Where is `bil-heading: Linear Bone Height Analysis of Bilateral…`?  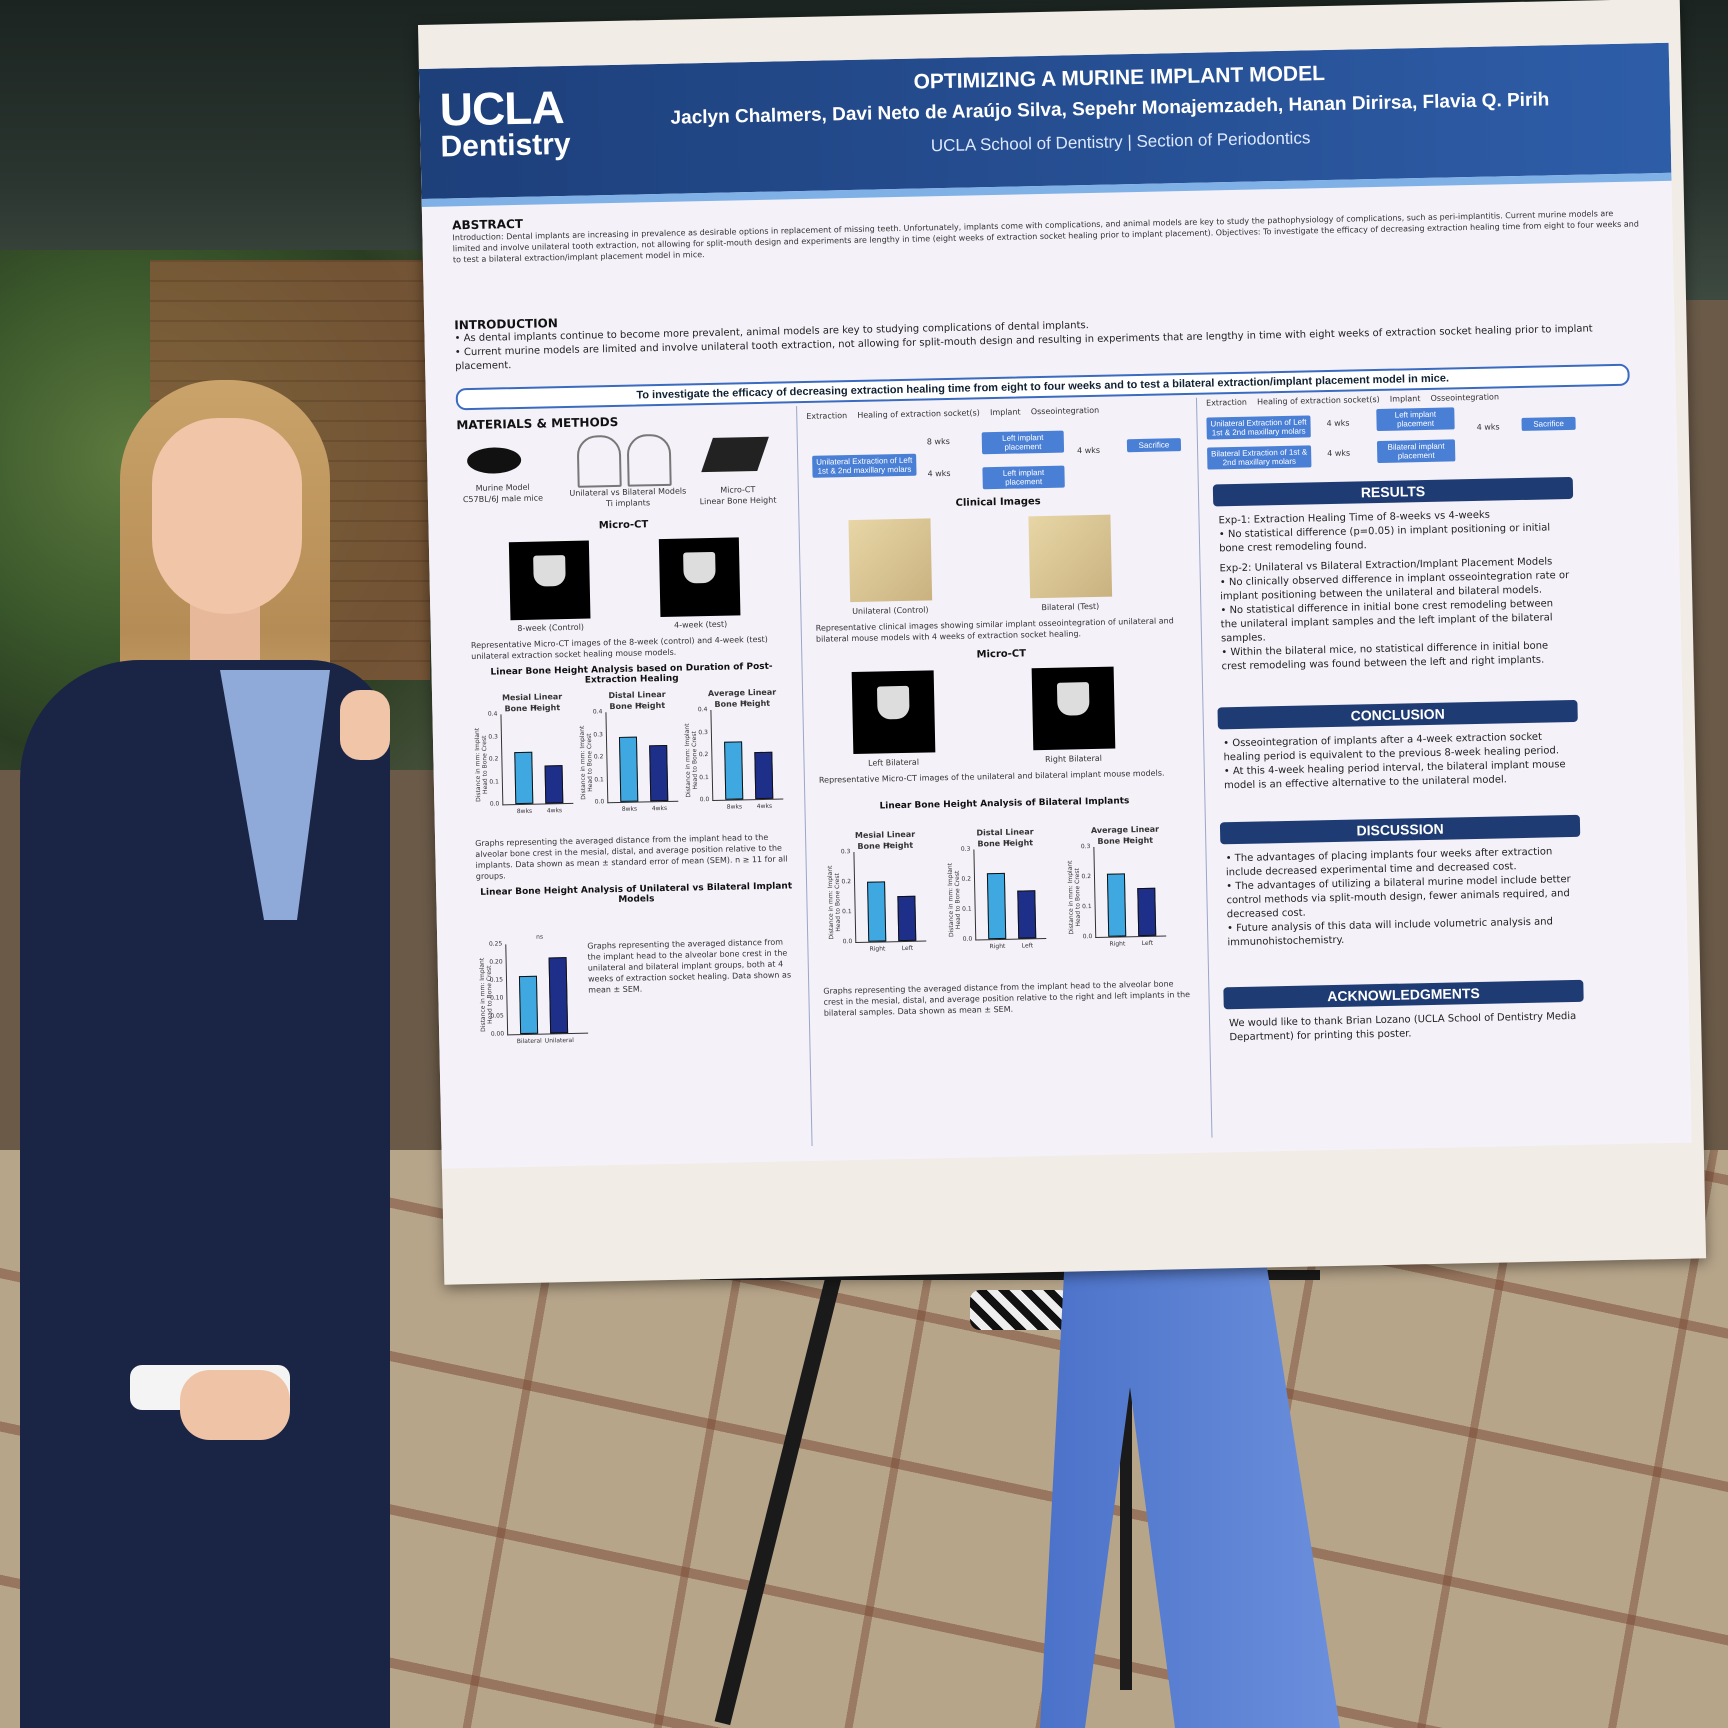
bil-heading: Linear Bone Height Analysis of Bilateral… is located at coordinates (1004, 804).